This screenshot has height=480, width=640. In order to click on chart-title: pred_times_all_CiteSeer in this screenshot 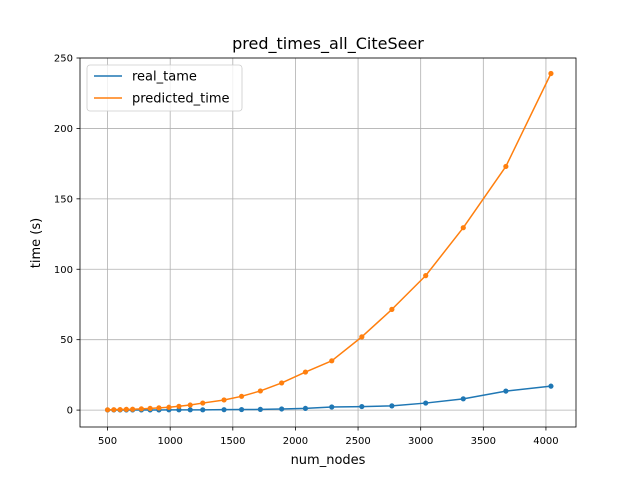, I will do `click(328, 44)`.